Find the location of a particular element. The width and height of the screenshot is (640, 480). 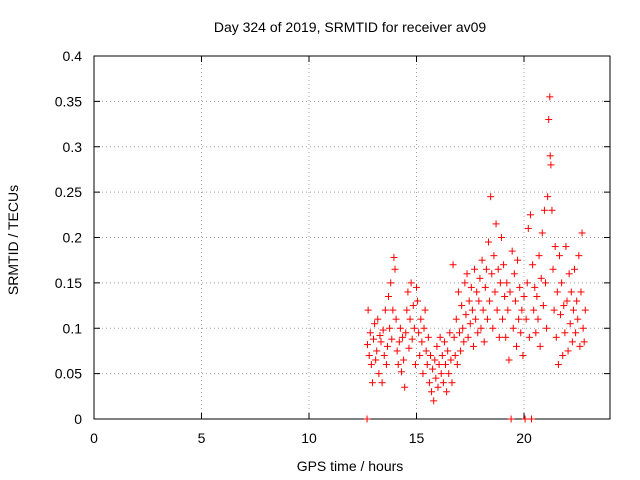

x-tick-label: 10 is located at coordinates (309, 438).